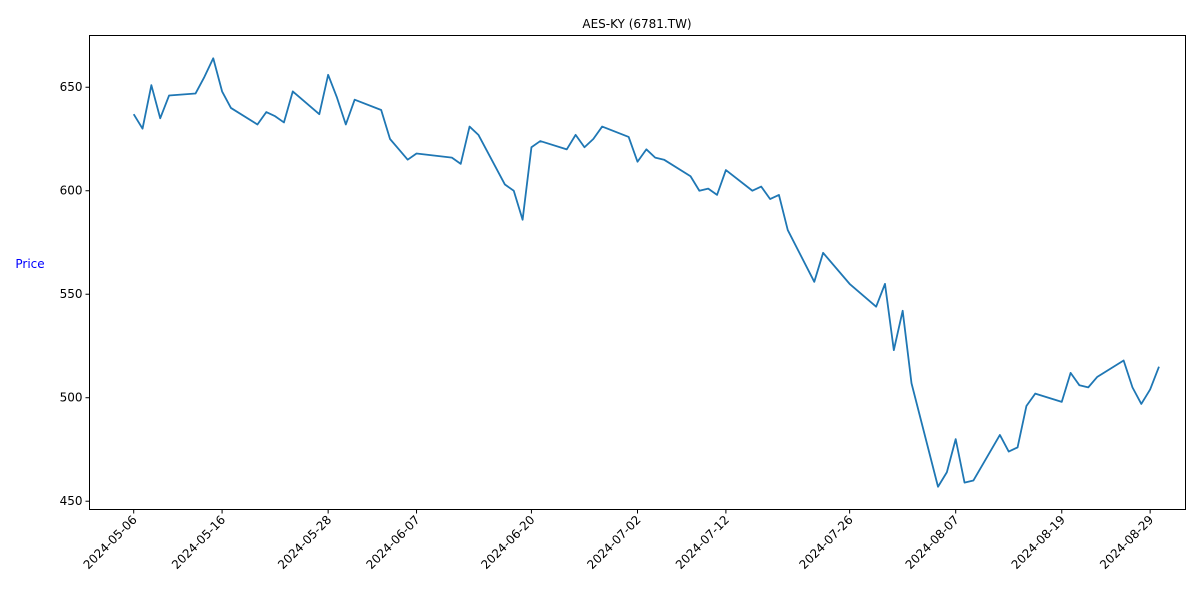 The width and height of the screenshot is (1200, 600). Describe the element at coordinates (507, 542) in the screenshot. I see `x-tick-label: 2024-06-20` at that location.